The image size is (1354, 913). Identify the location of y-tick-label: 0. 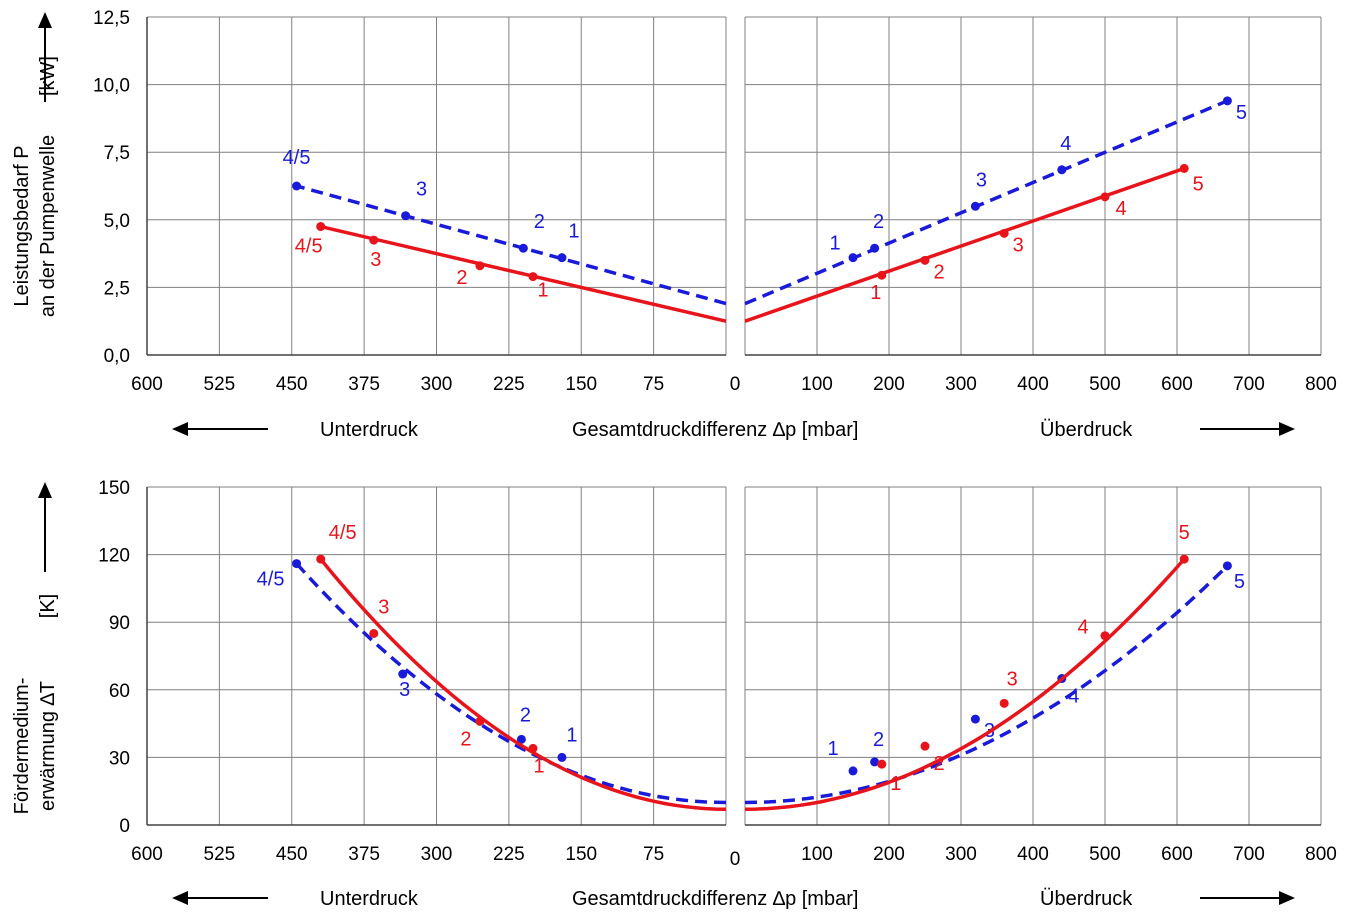
(124, 826).